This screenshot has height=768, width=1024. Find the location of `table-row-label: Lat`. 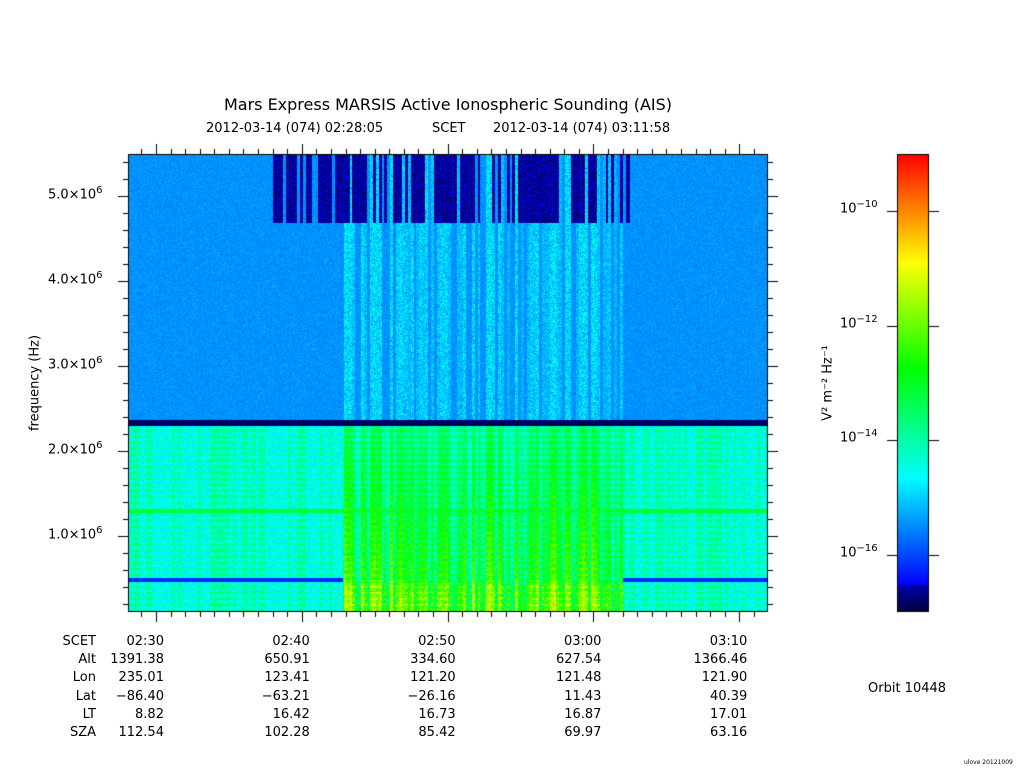

table-row-label: Lat is located at coordinates (85, 696).